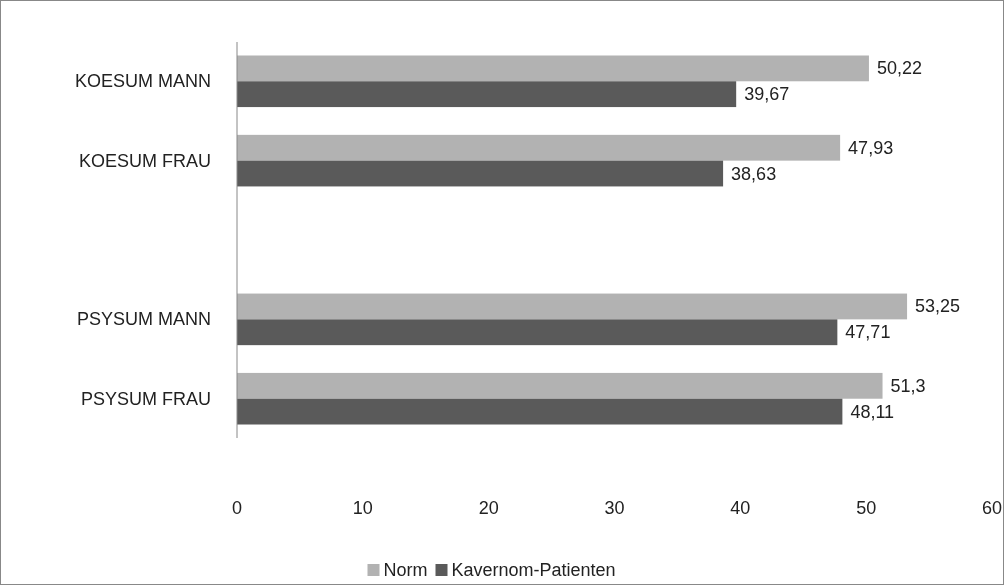  What do you see at coordinates (868, 332) in the screenshot?
I see `data-label: 47,71` at bounding box center [868, 332].